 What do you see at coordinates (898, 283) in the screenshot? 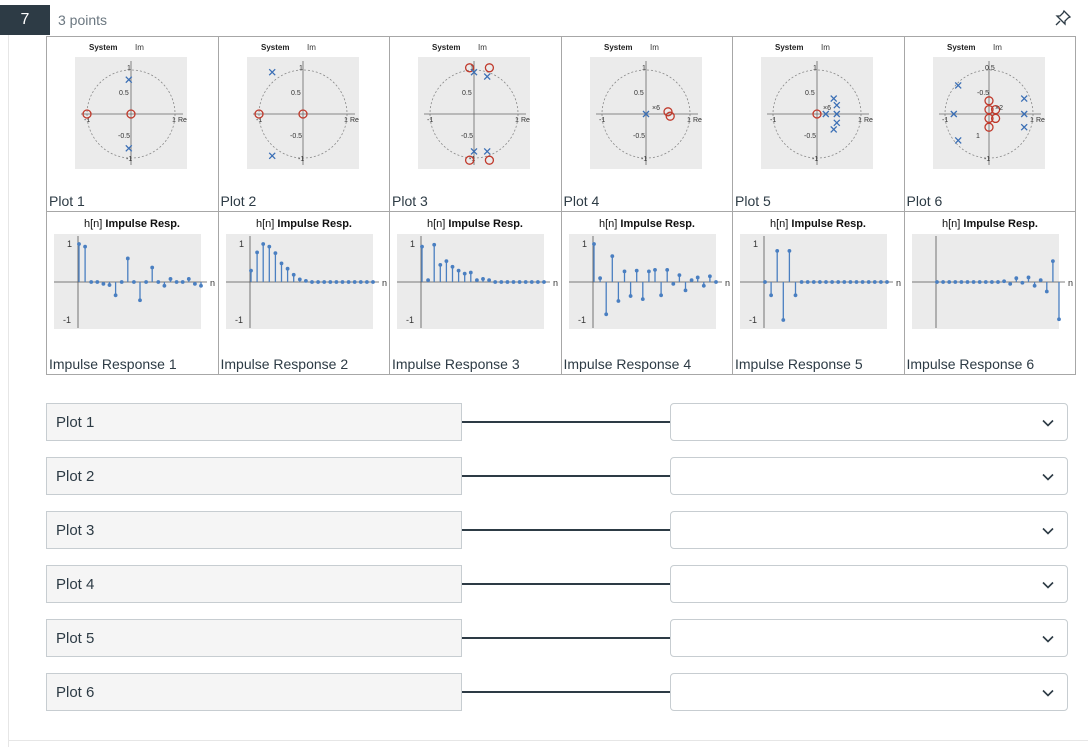
I see `n-axis-label: n` at bounding box center [898, 283].